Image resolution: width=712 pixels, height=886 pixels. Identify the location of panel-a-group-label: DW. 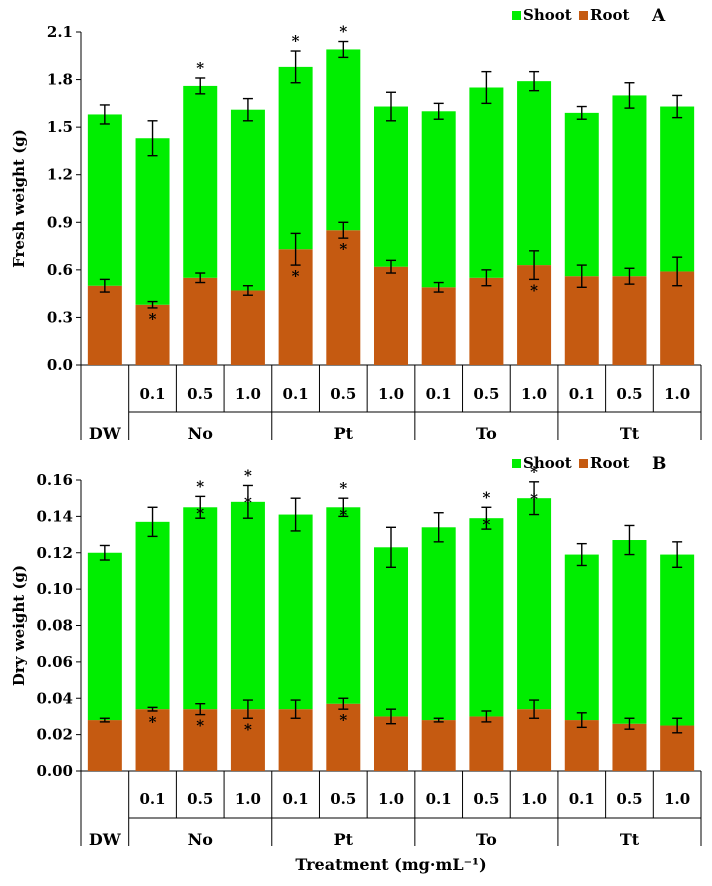
(105, 433).